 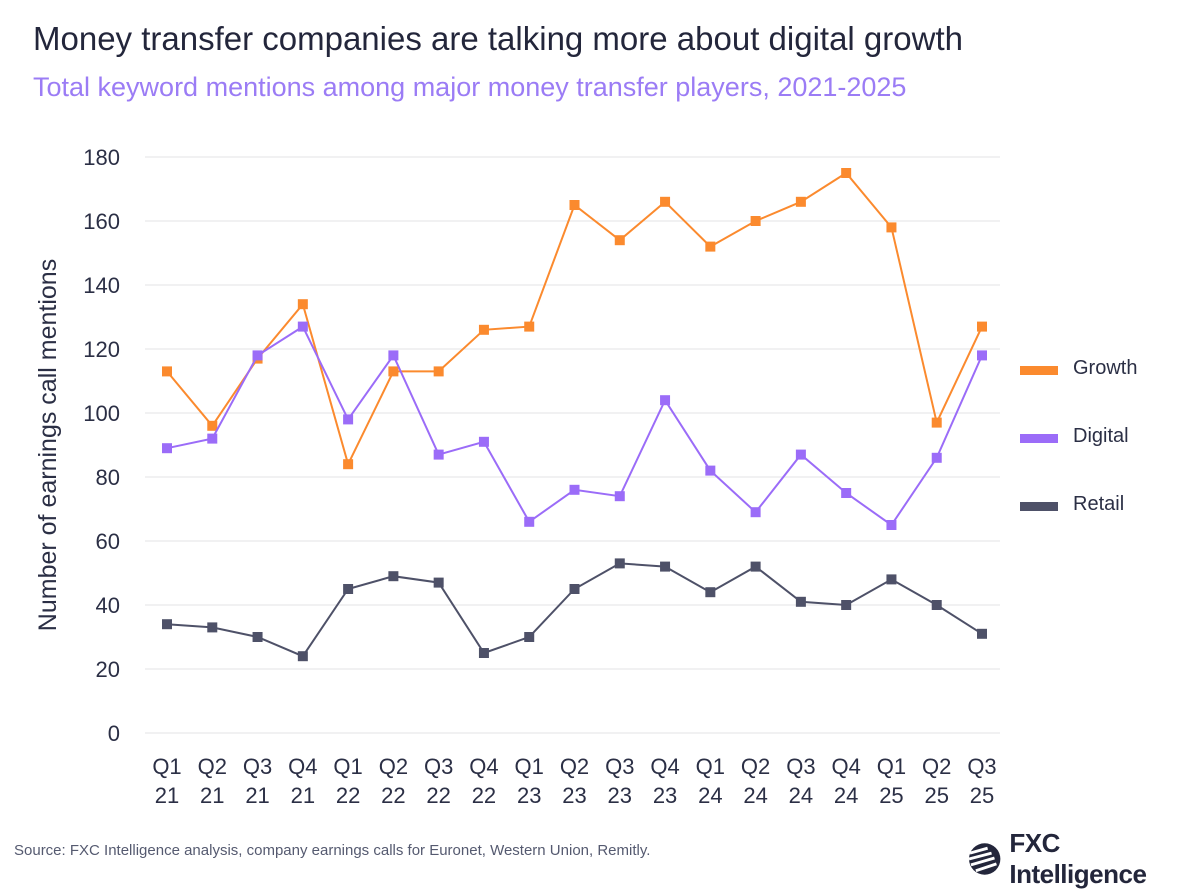 What do you see at coordinates (114, 733) in the screenshot?
I see `y-tick-label: 0` at bounding box center [114, 733].